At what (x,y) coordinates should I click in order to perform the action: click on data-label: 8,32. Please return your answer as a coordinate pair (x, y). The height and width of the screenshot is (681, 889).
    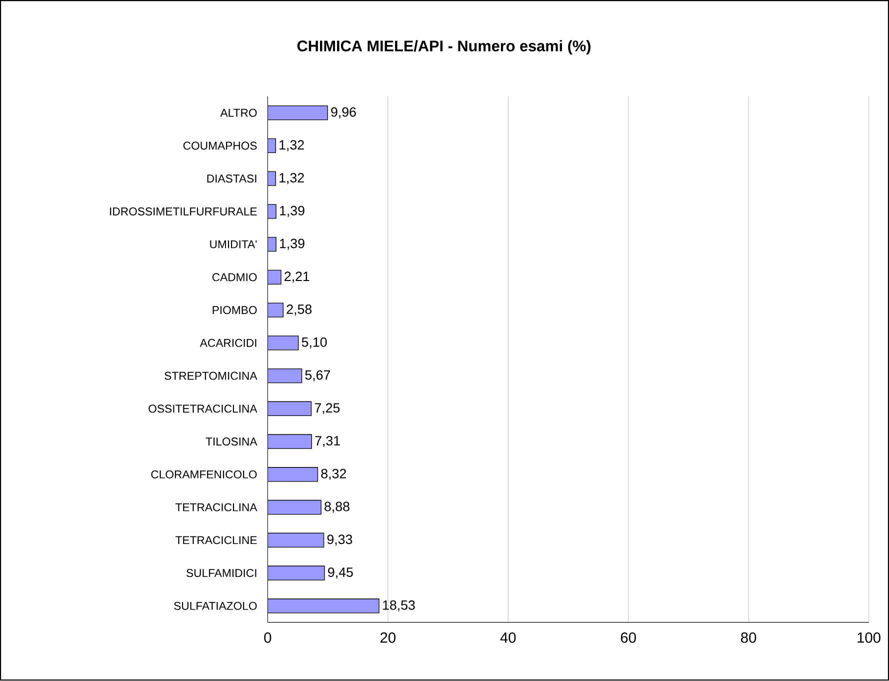
    Looking at the image, I should click on (333, 474).